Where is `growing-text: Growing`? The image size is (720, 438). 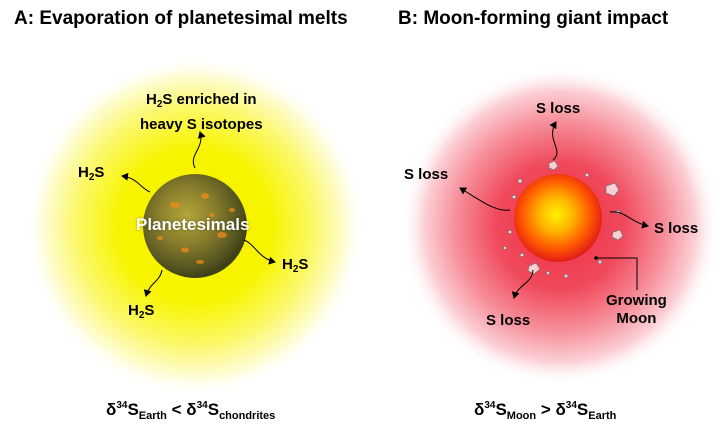 growing-text: Growing is located at coordinates (636, 300).